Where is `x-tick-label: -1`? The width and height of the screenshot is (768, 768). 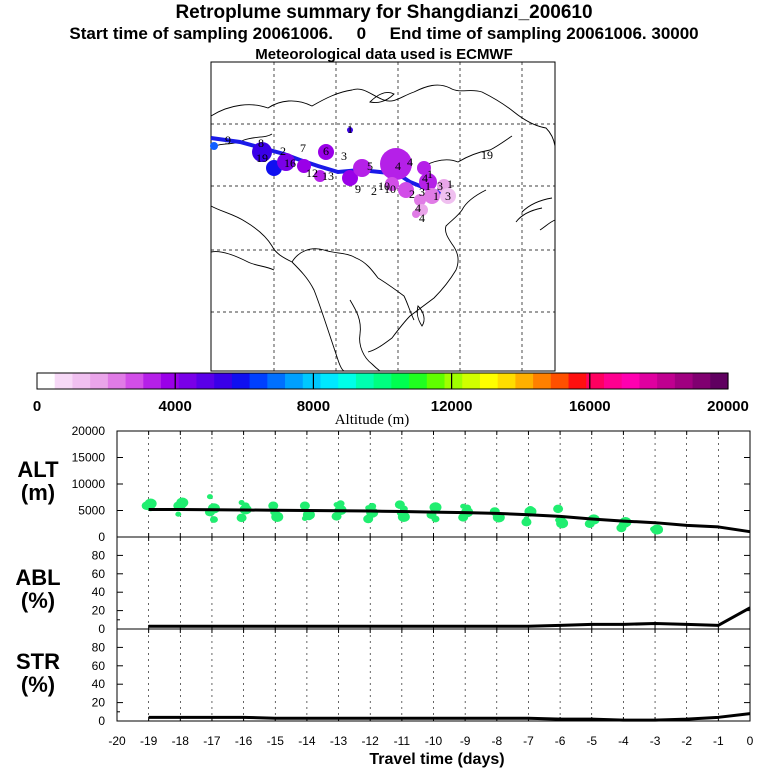
x-tick-label: -1 is located at coordinates (718, 741).